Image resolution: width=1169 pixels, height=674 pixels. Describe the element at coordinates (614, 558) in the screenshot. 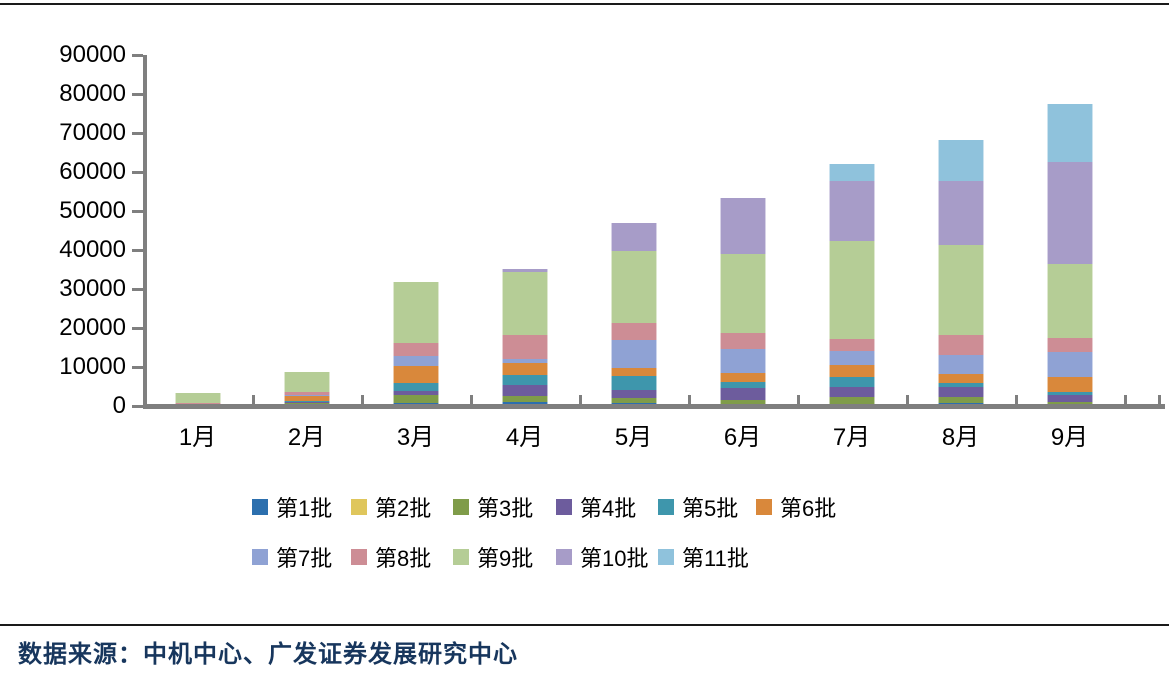

I see `legend-item-label: 第10批` at that location.